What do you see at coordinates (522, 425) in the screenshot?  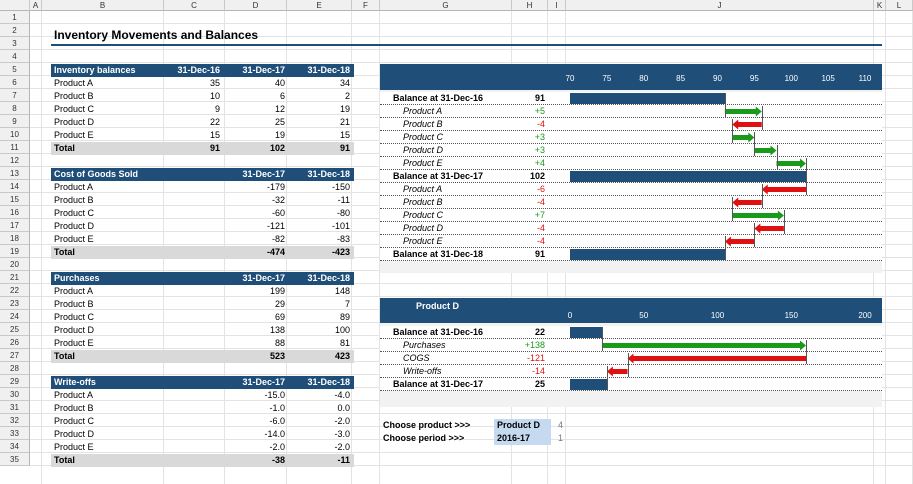 I see `product-selector-cell: Product D` at bounding box center [522, 425].